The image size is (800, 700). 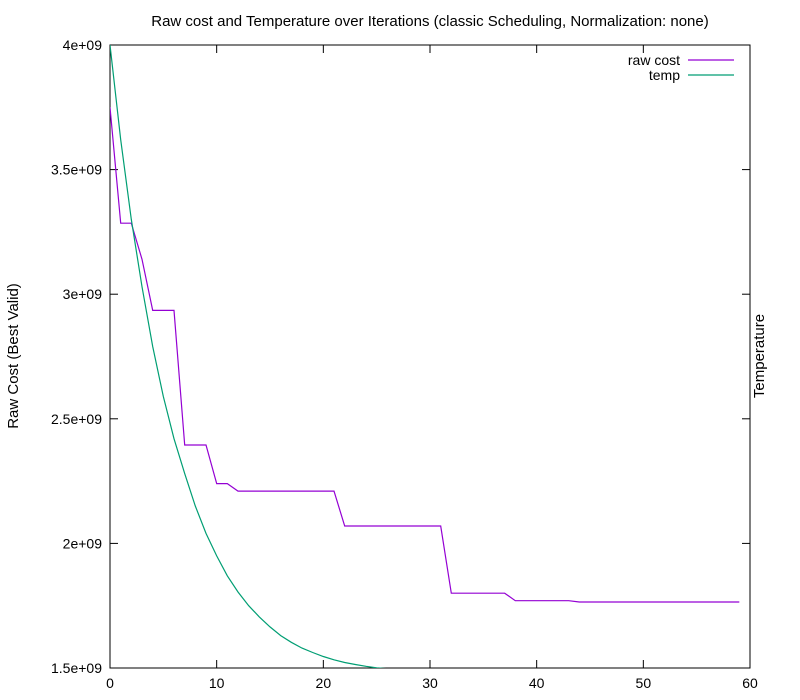 What do you see at coordinates (83, 45) in the screenshot?
I see `y-tick-label: 4e+09` at bounding box center [83, 45].